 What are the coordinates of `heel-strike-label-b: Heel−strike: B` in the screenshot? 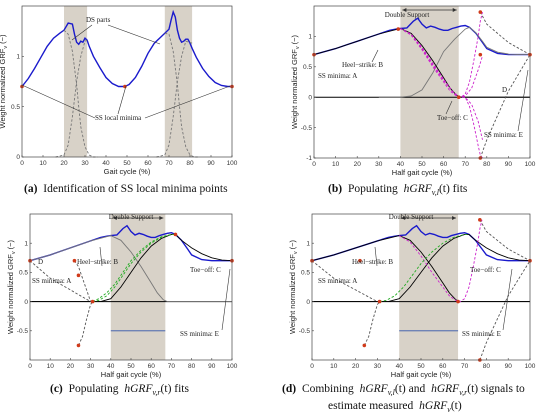 It's located at (362, 65).